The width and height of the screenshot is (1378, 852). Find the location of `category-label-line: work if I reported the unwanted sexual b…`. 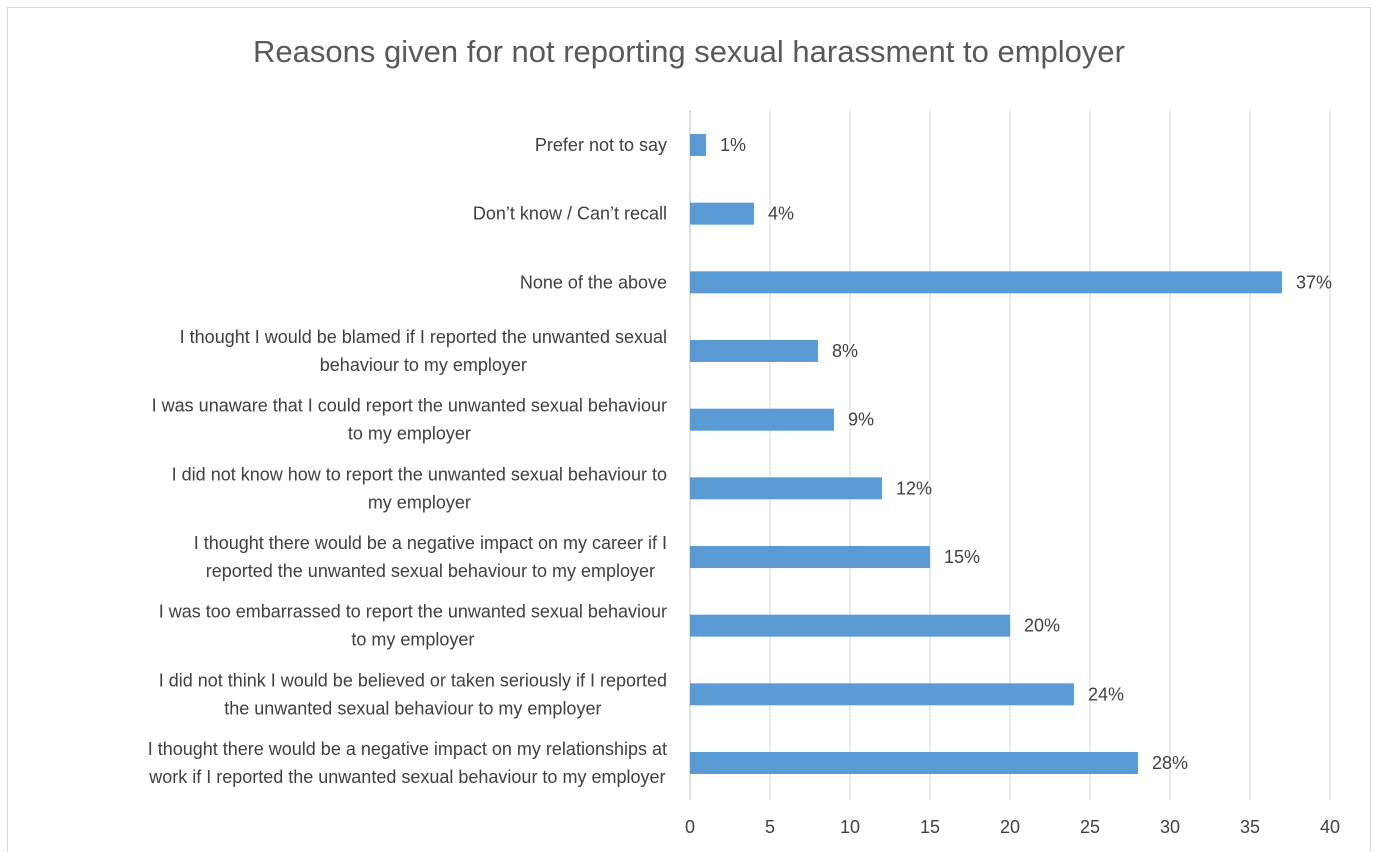

category-label-line: work if I reported the unwanted sexual b… is located at coordinates (406, 777).